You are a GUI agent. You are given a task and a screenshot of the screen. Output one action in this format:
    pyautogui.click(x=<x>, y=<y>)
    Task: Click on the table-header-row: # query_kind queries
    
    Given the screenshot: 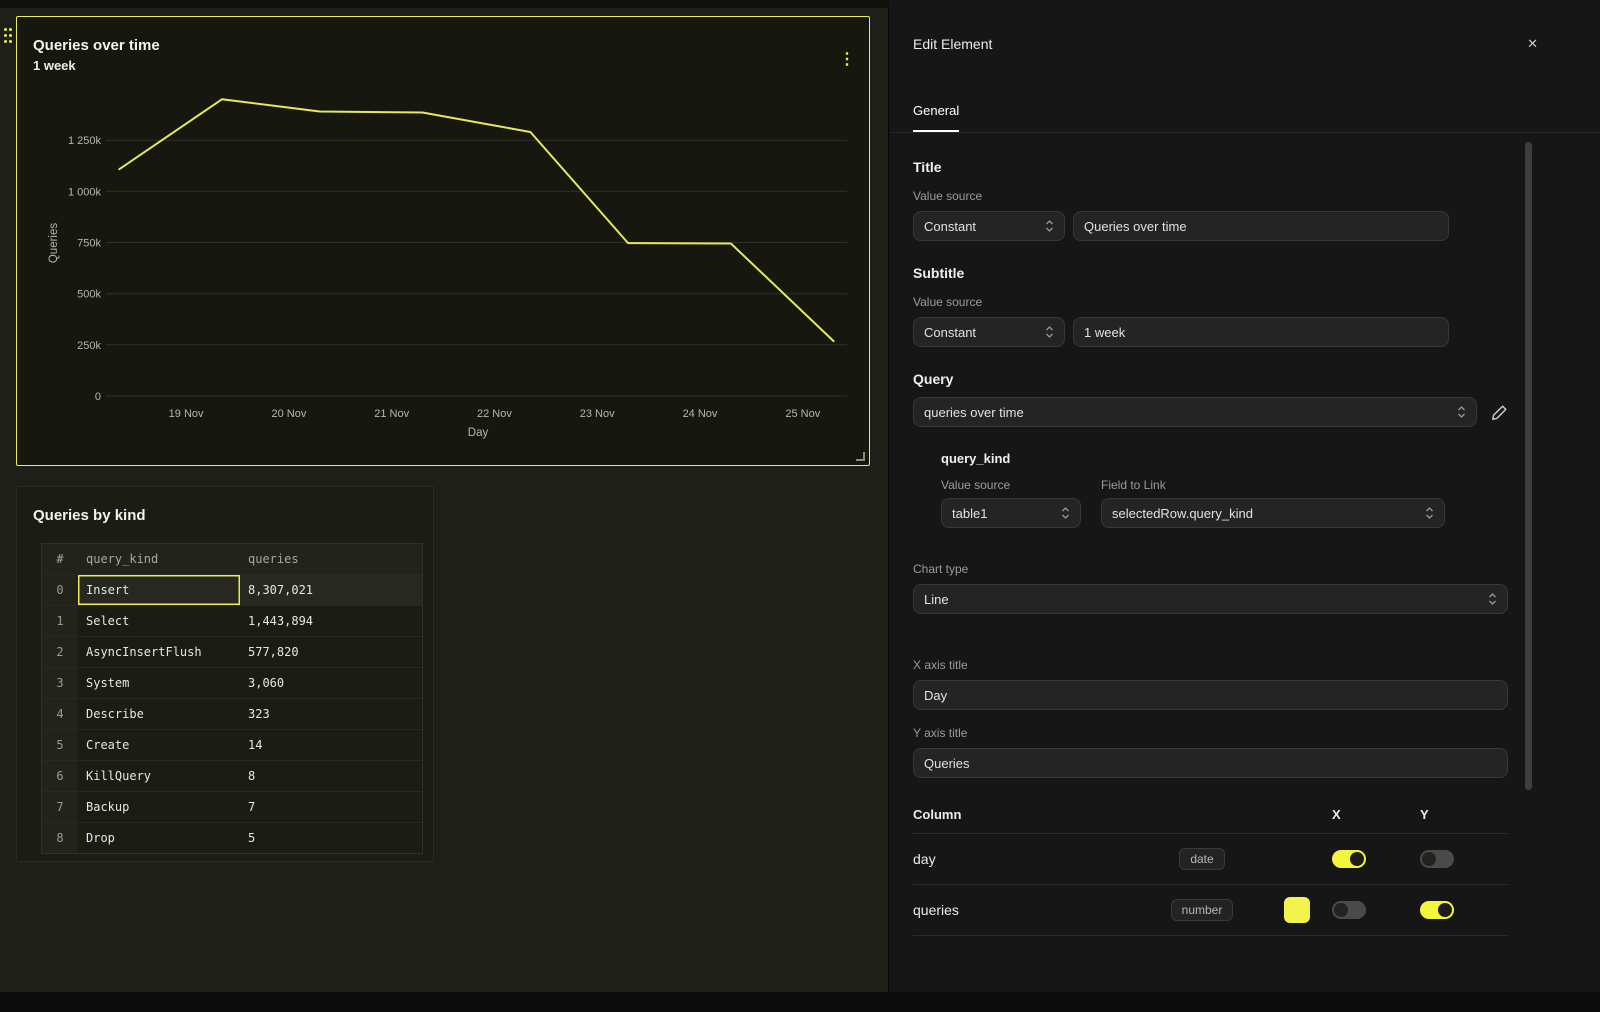 What is the action you would take?
    pyautogui.click(x=232, y=559)
    